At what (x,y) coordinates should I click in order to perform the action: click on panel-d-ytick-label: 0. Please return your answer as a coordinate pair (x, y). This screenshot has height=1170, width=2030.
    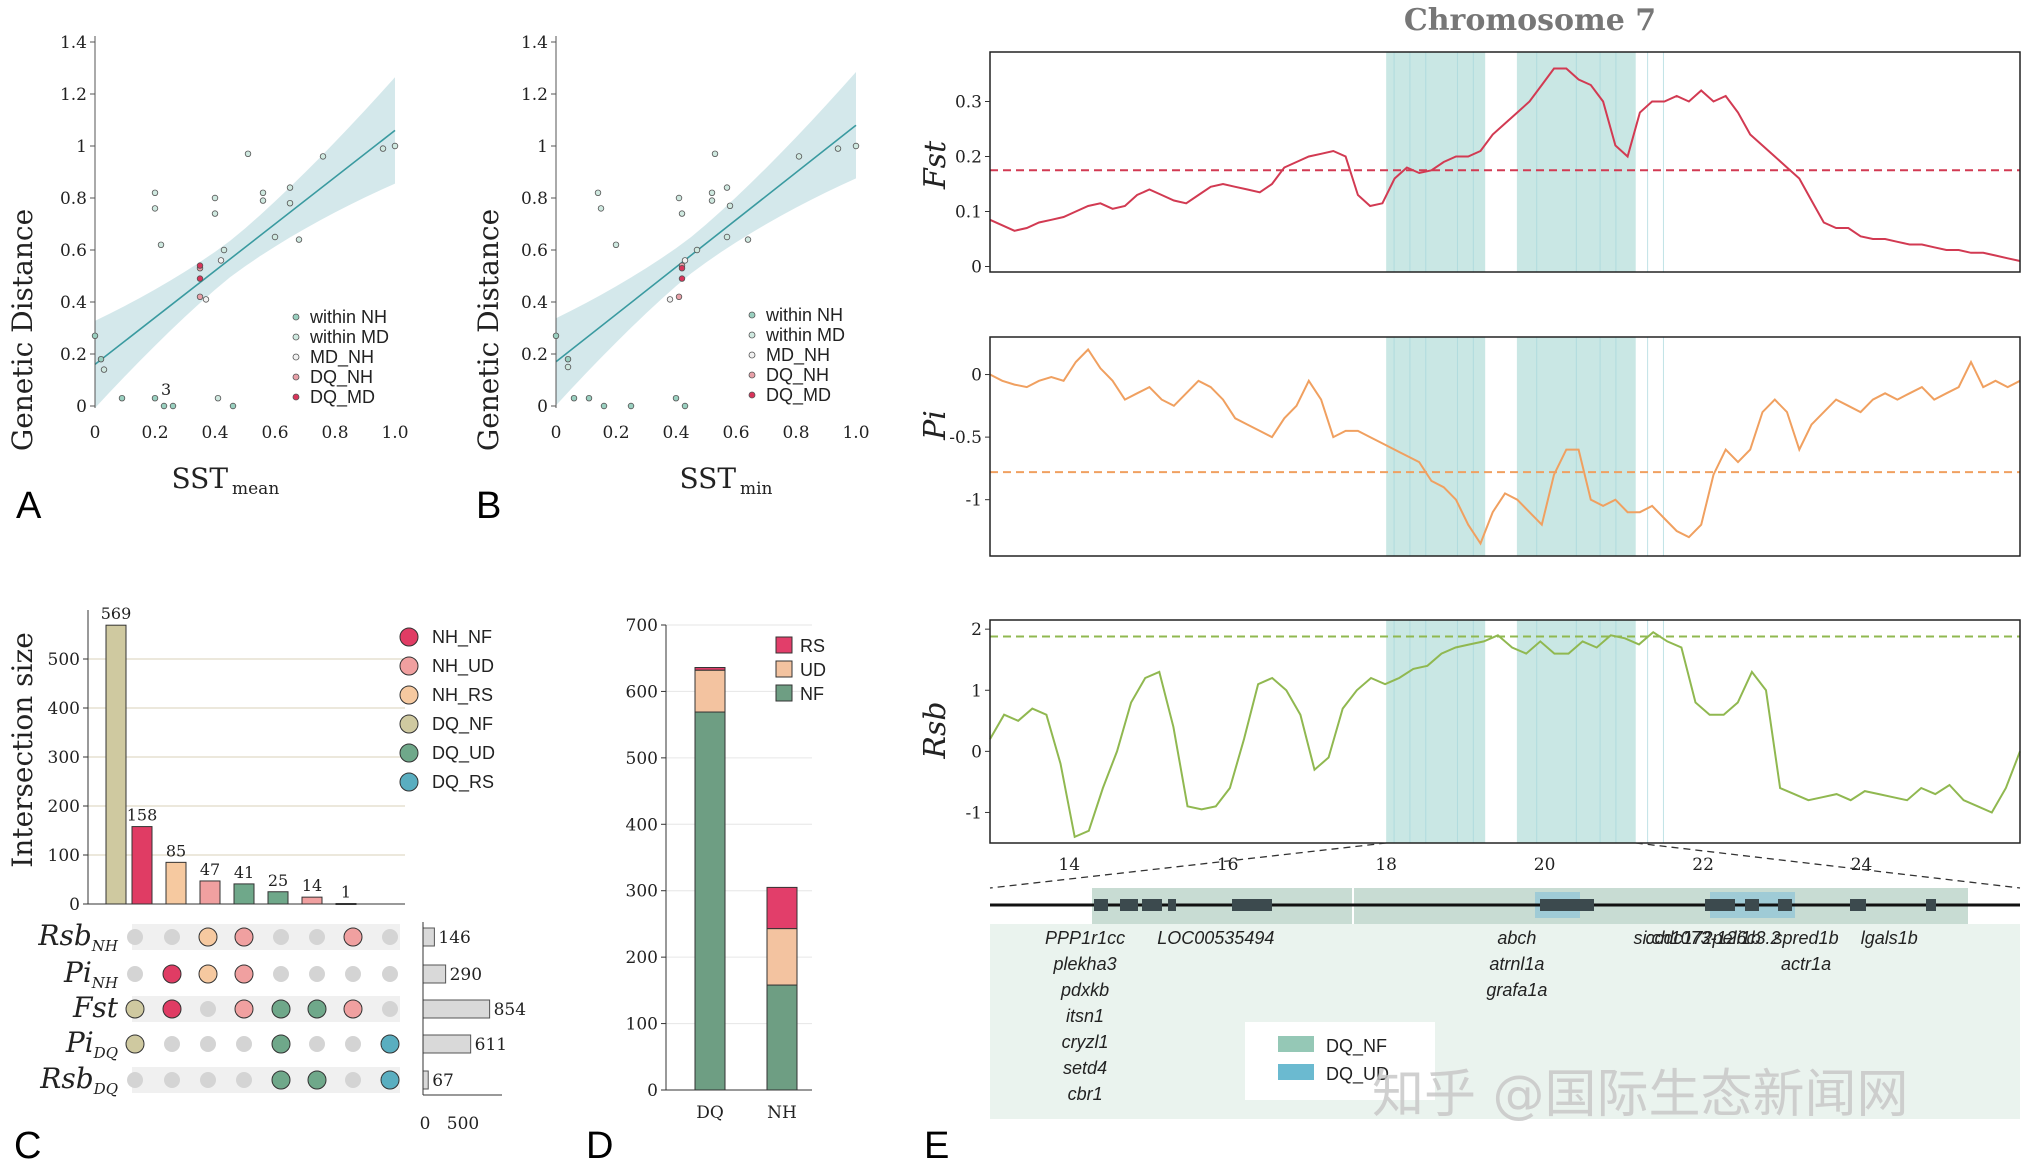
    Looking at the image, I should click on (652, 1091).